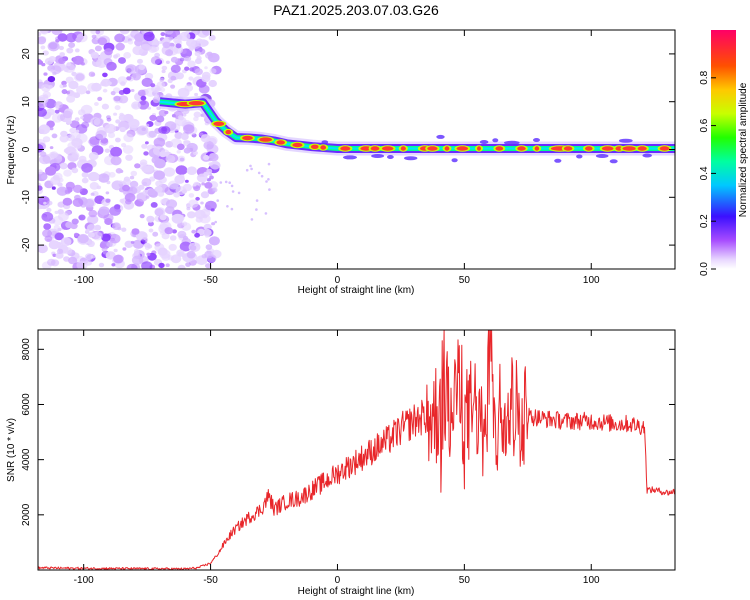  Describe the element at coordinates (210, 280) in the screenshot. I see `spectrogram-x-tick-label: -50` at that location.